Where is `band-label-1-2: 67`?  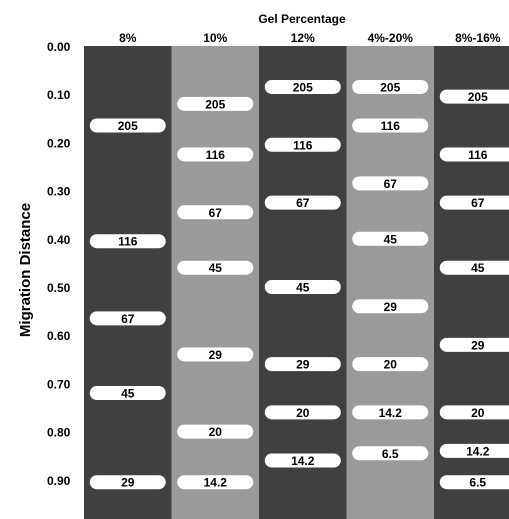
band-label-1-2: 67 is located at coordinates (216, 213).